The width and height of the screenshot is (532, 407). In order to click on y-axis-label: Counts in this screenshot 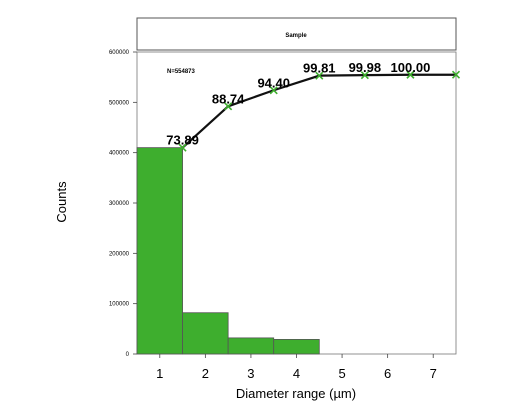, I will do `click(61, 202)`.